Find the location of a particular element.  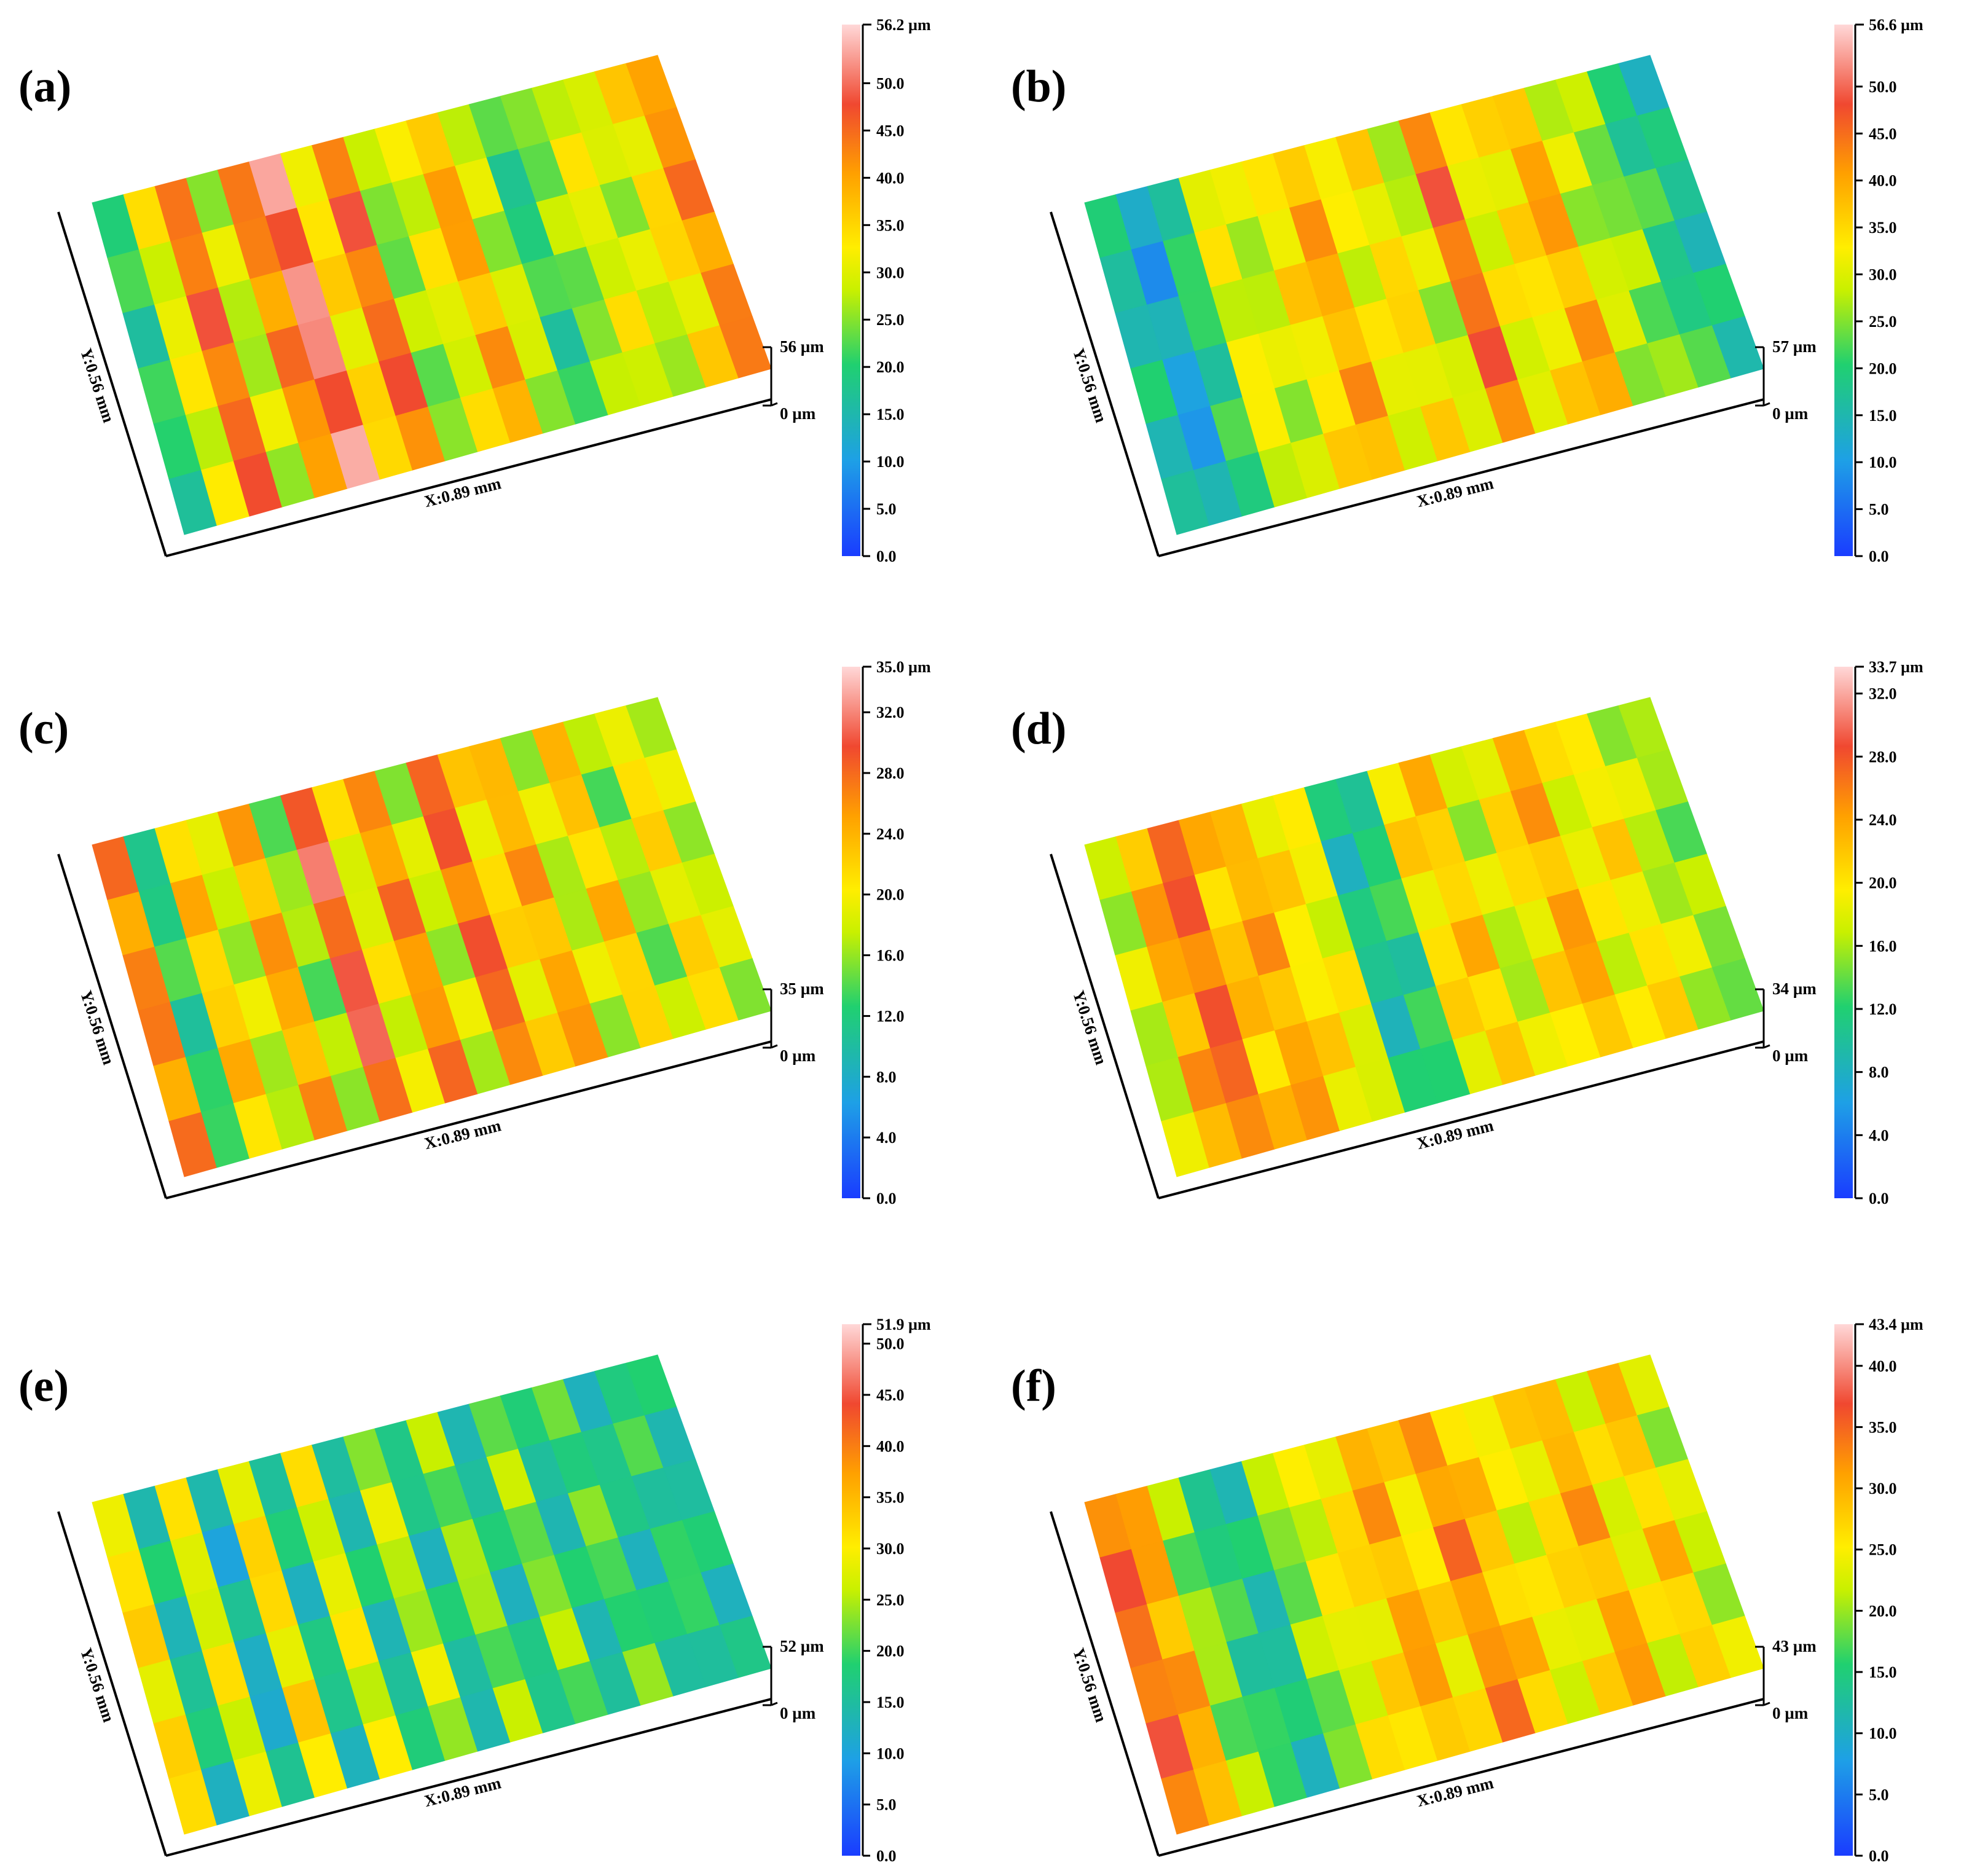

panel-label: (f) is located at coordinates (1033, 1386).